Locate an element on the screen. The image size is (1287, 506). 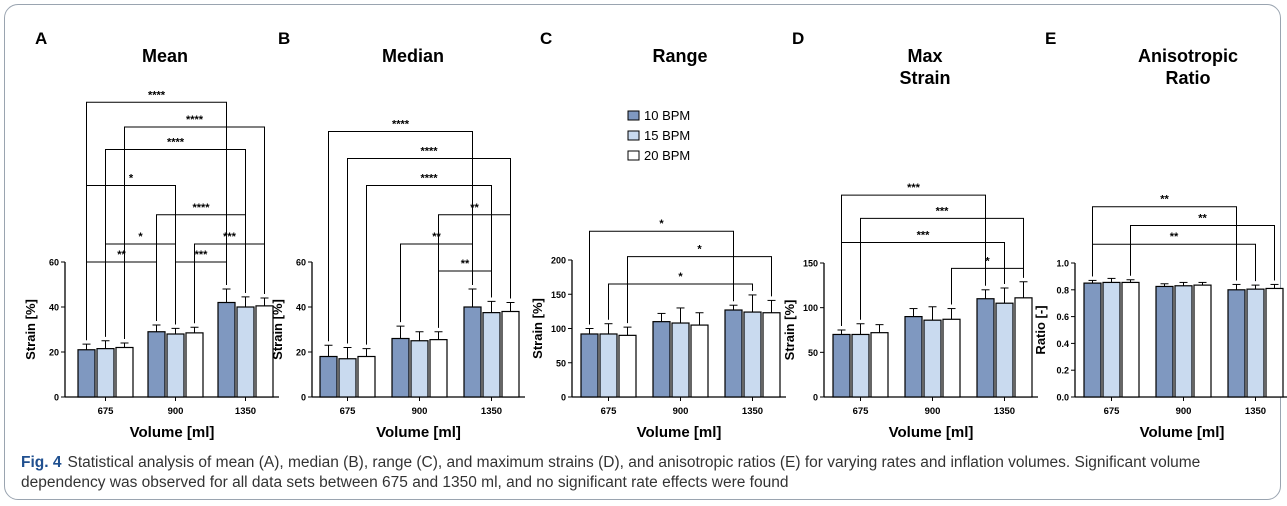
y-tick-label: 0.0 is located at coordinates (1062, 398).